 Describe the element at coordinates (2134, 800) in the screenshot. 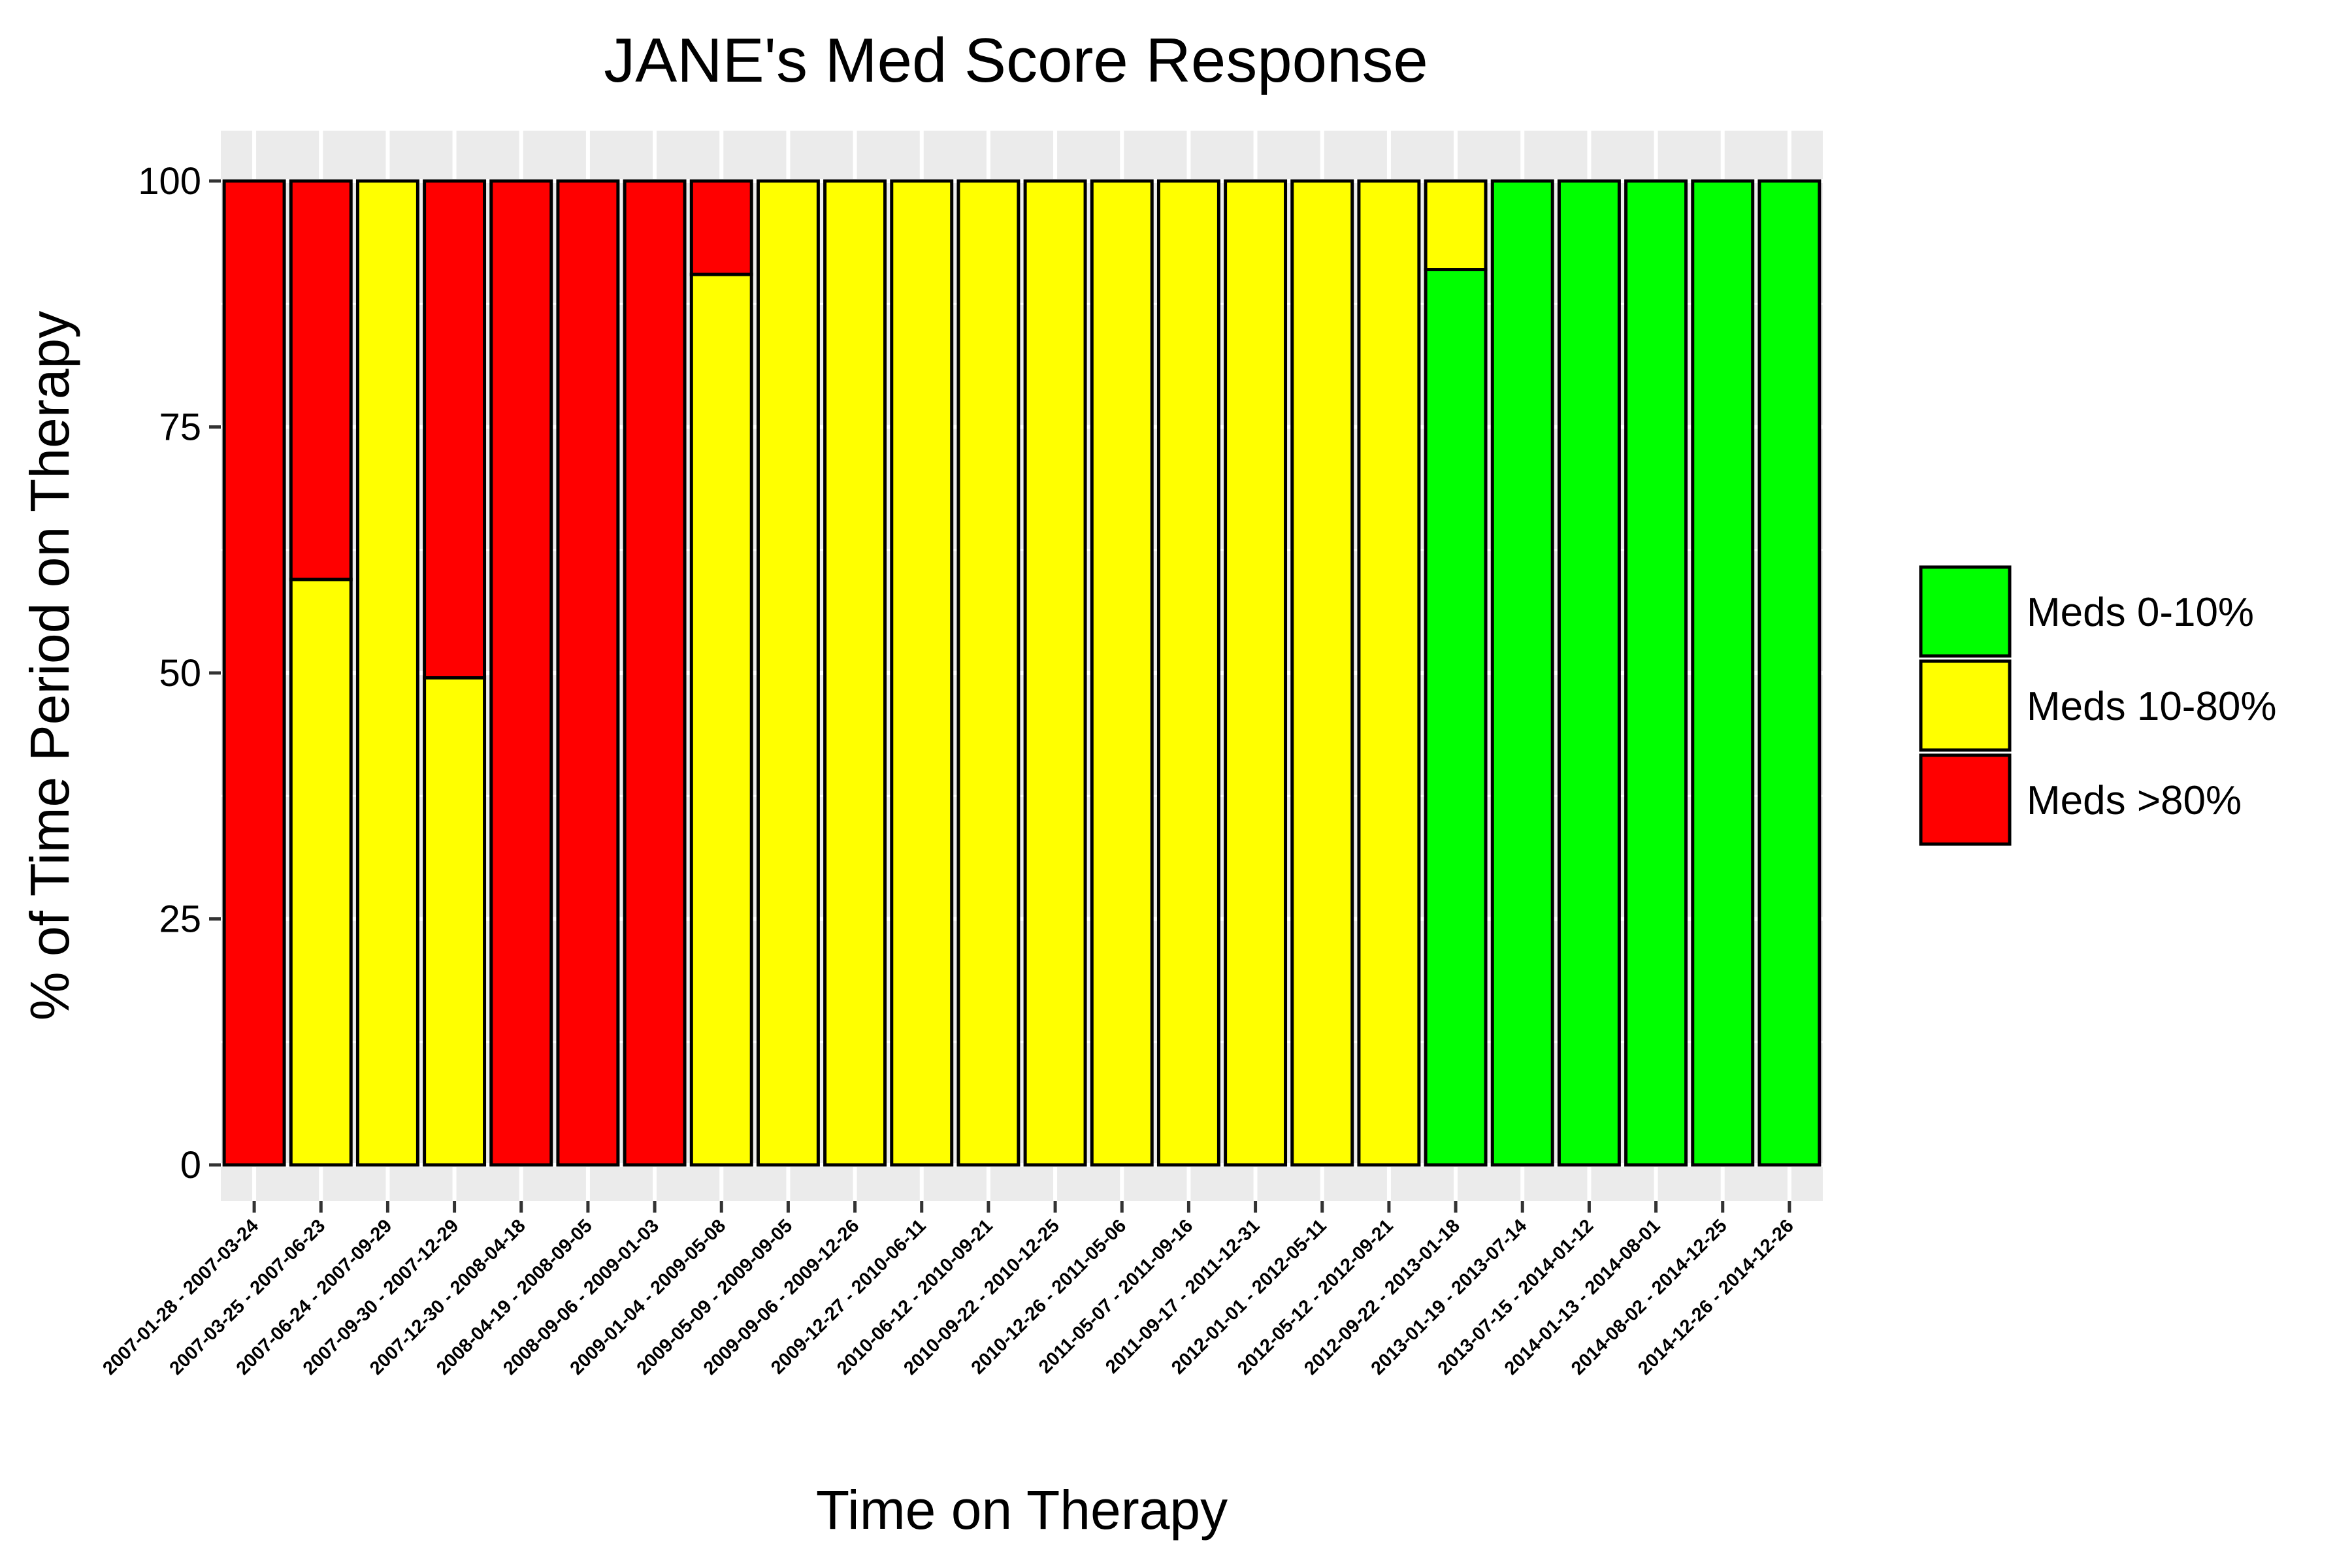

I see `legend-label-3: Meds >80%` at that location.